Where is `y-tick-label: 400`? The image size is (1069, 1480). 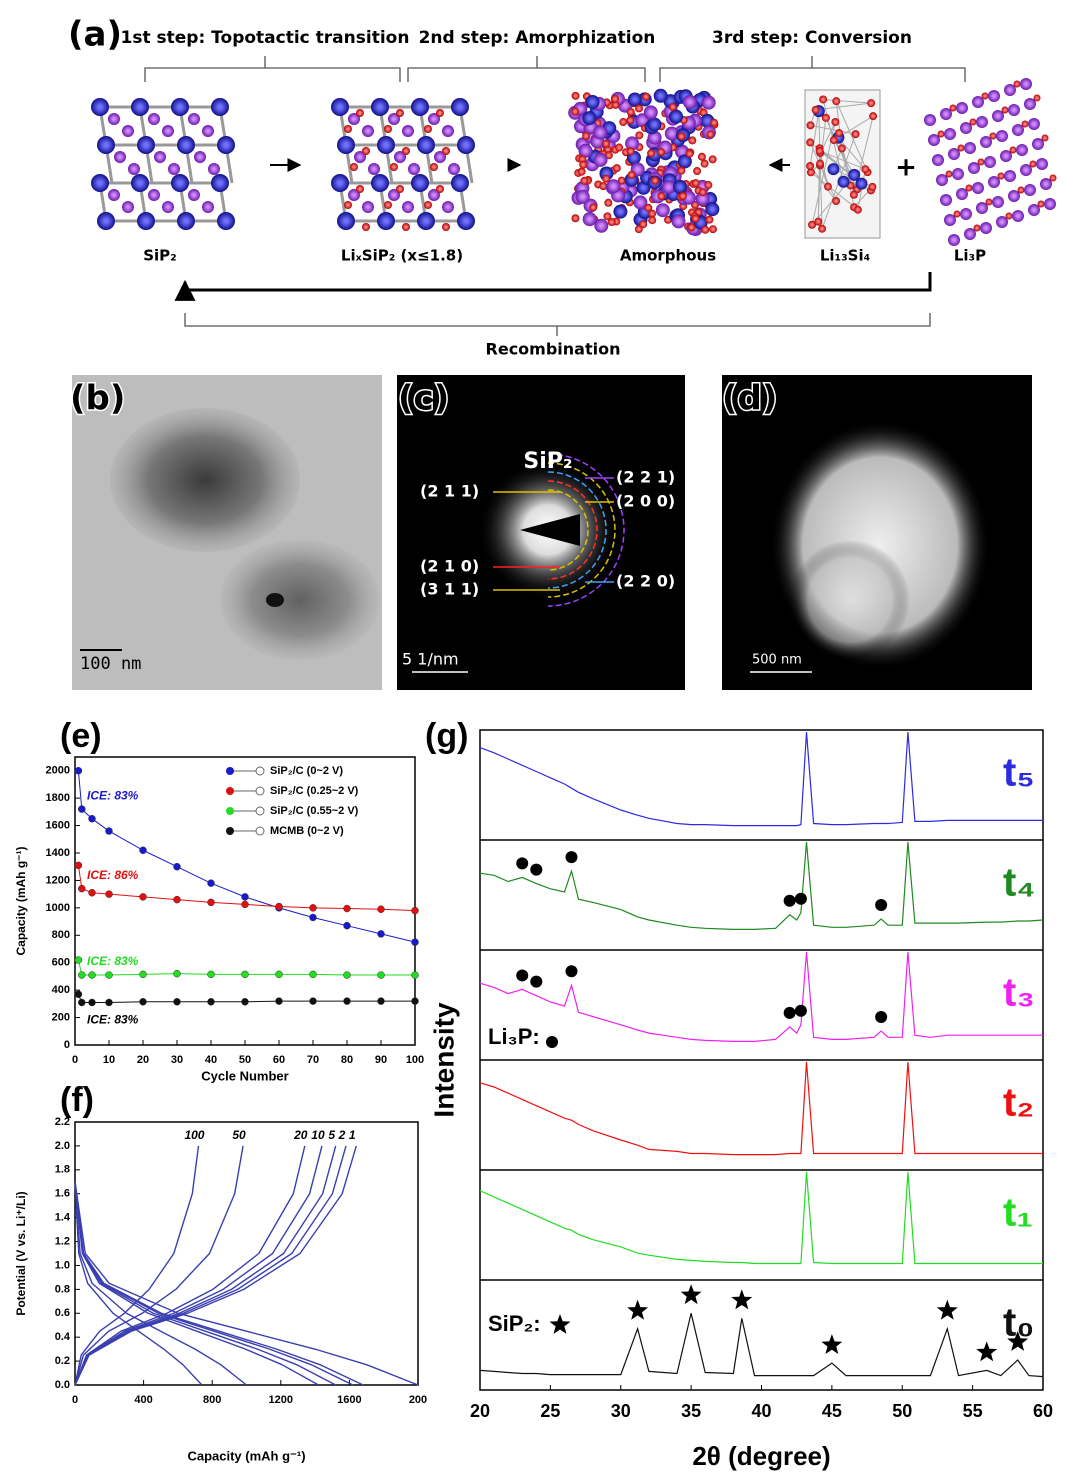
y-tick-label: 400 is located at coordinates (61, 990).